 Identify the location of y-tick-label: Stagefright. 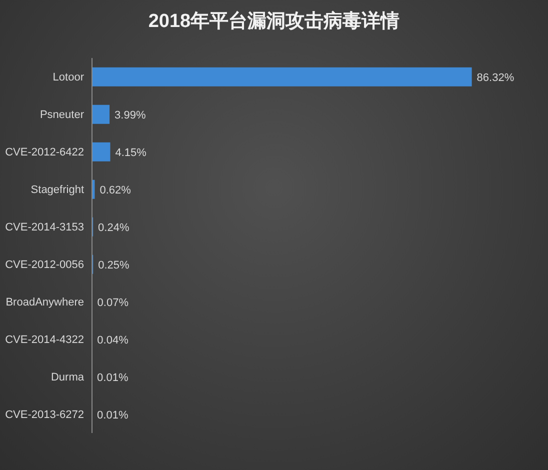
(57, 190).